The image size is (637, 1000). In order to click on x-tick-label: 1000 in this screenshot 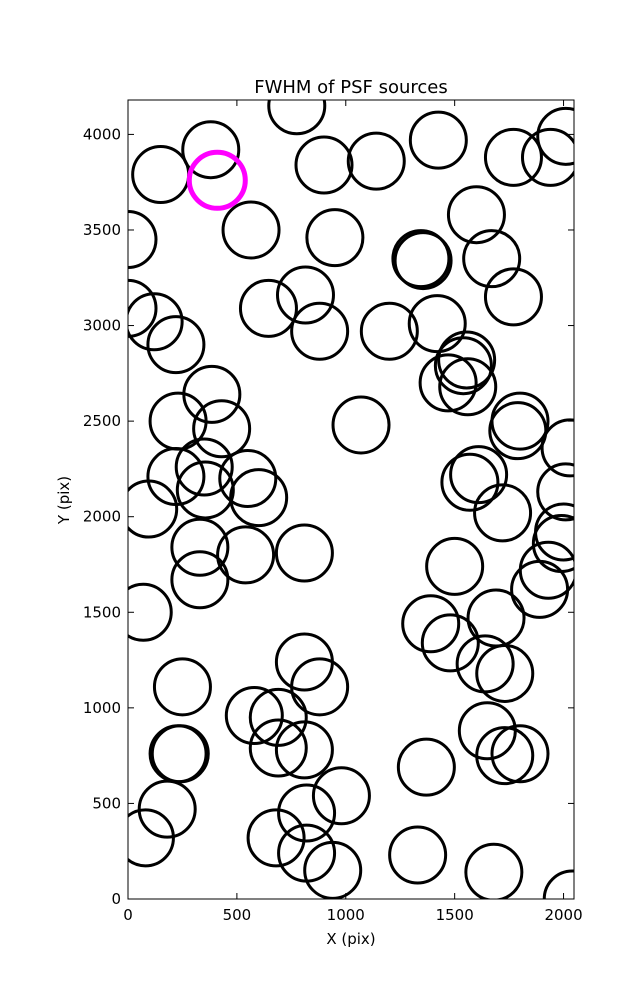, I will do `click(346, 915)`.